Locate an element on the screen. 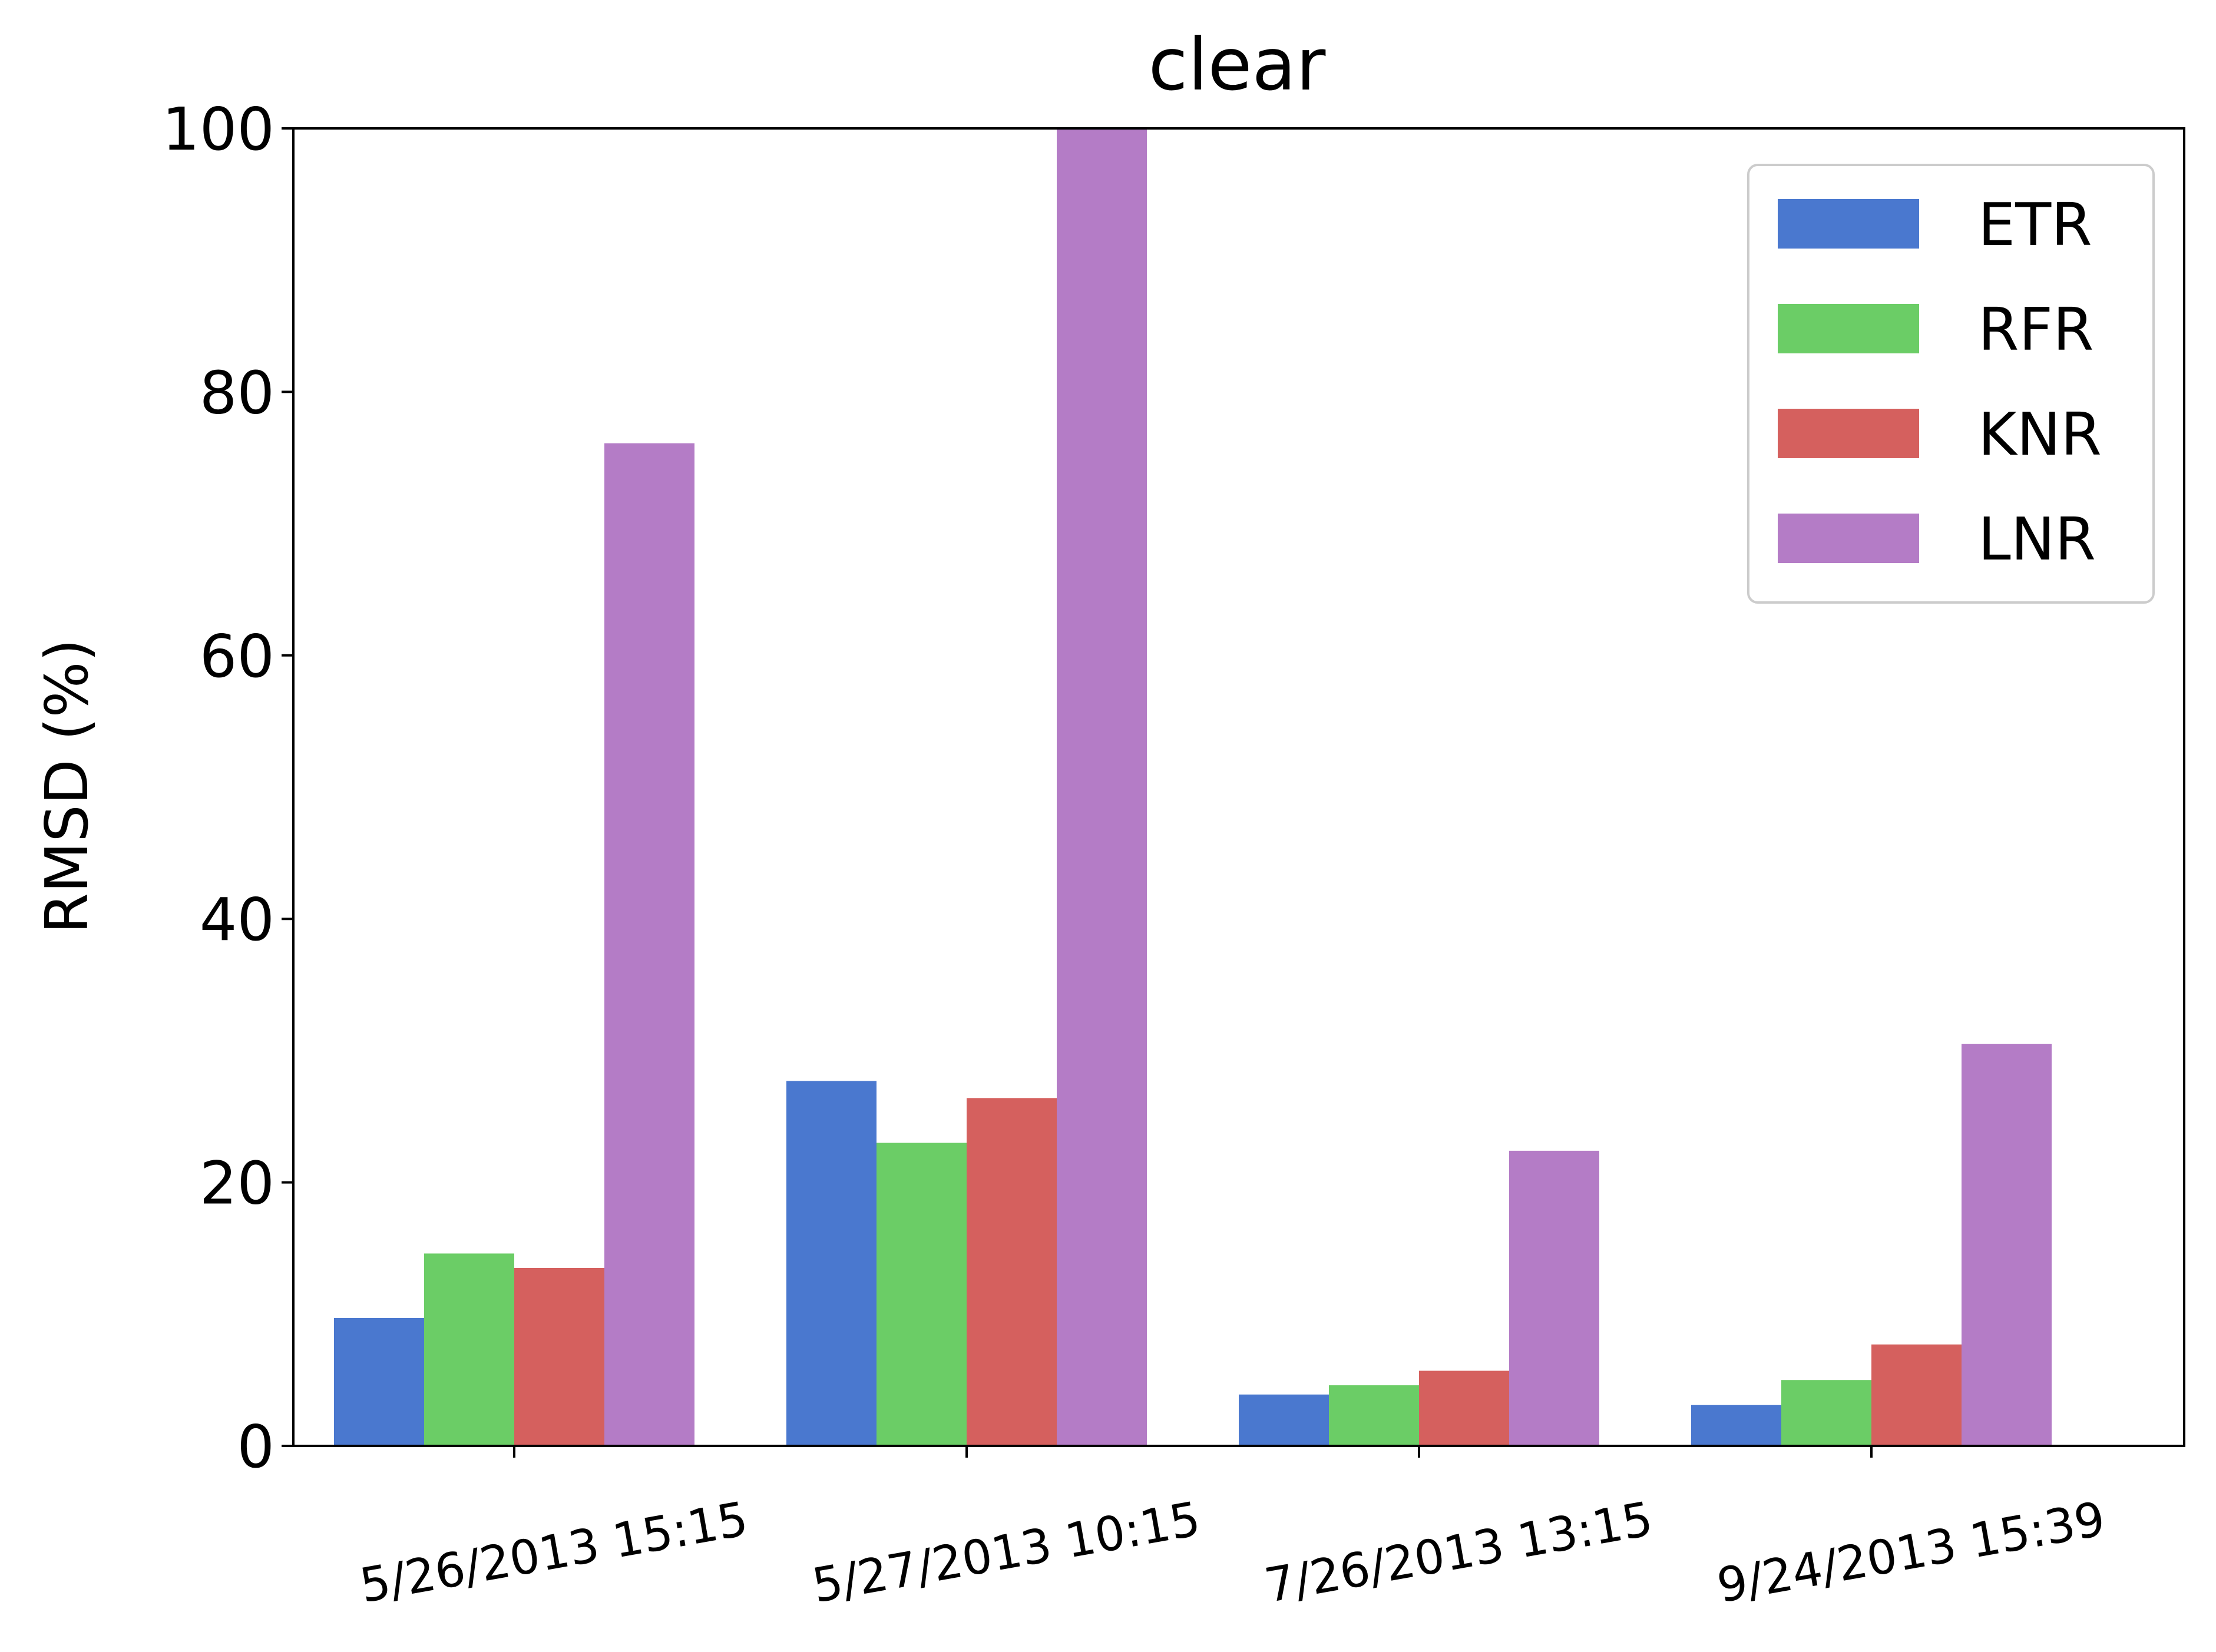 This screenshot has height=1652, width=2216. y-axis-ticks: 0 20 40 60 80 100 is located at coordinates (227, 788).